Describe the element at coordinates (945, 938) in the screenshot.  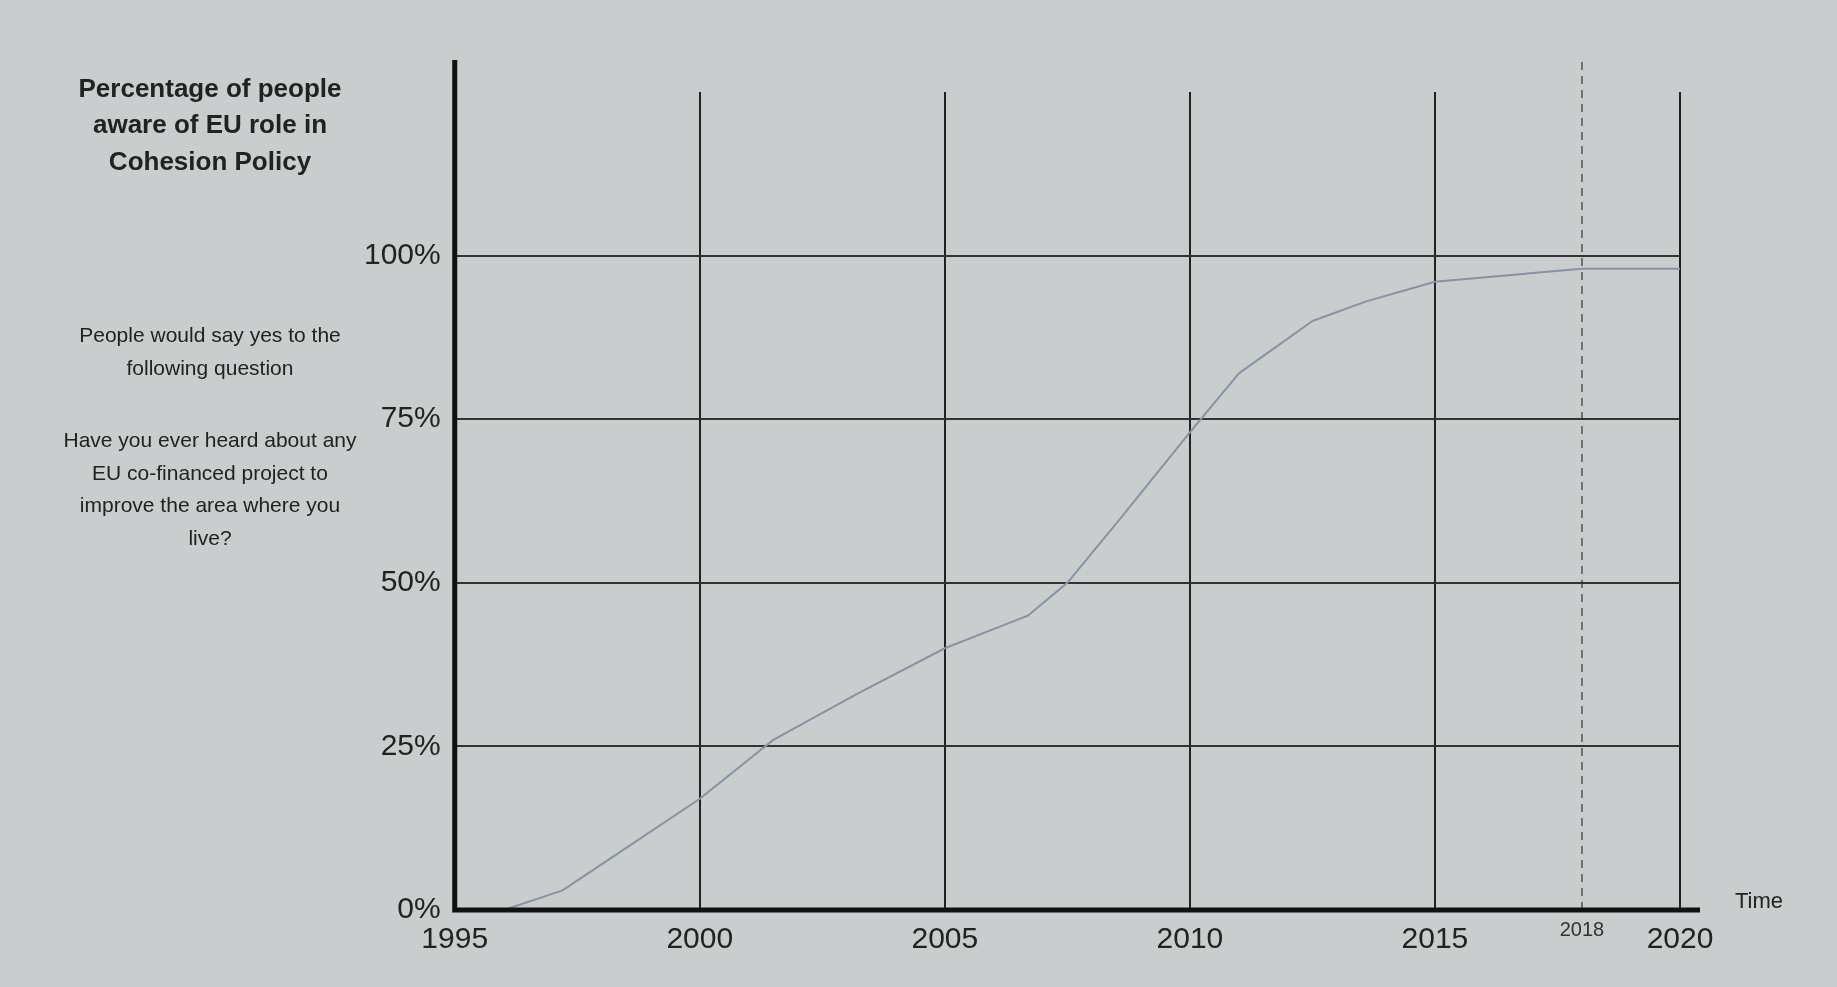
I see `x-tick-label: 2005` at that location.